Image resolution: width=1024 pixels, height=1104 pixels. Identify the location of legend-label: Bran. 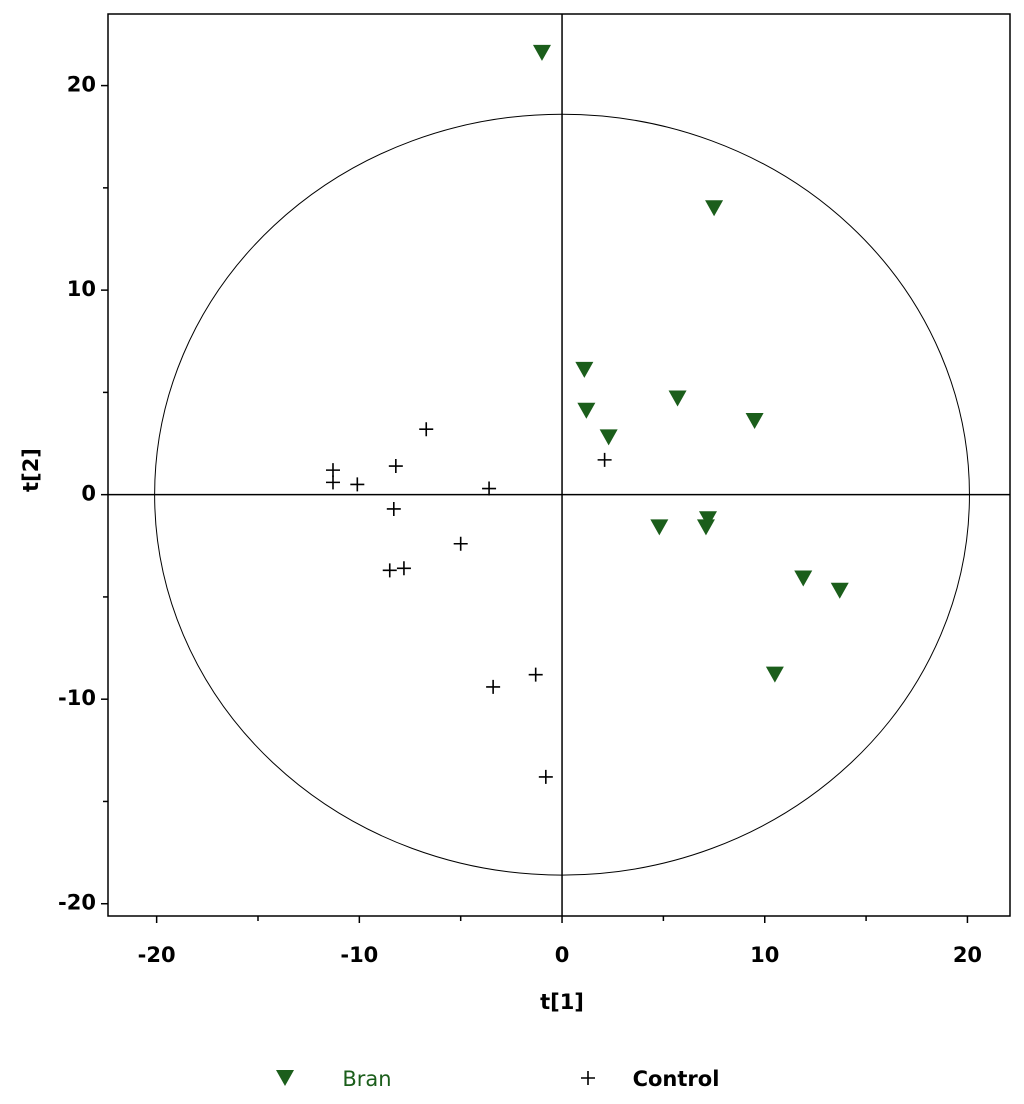
(366, 1079).